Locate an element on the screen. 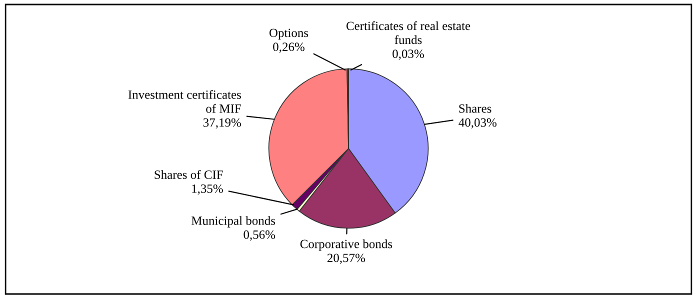 This screenshot has width=697, height=300. slice-label: Municipal bonds is located at coordinates (234, 222).